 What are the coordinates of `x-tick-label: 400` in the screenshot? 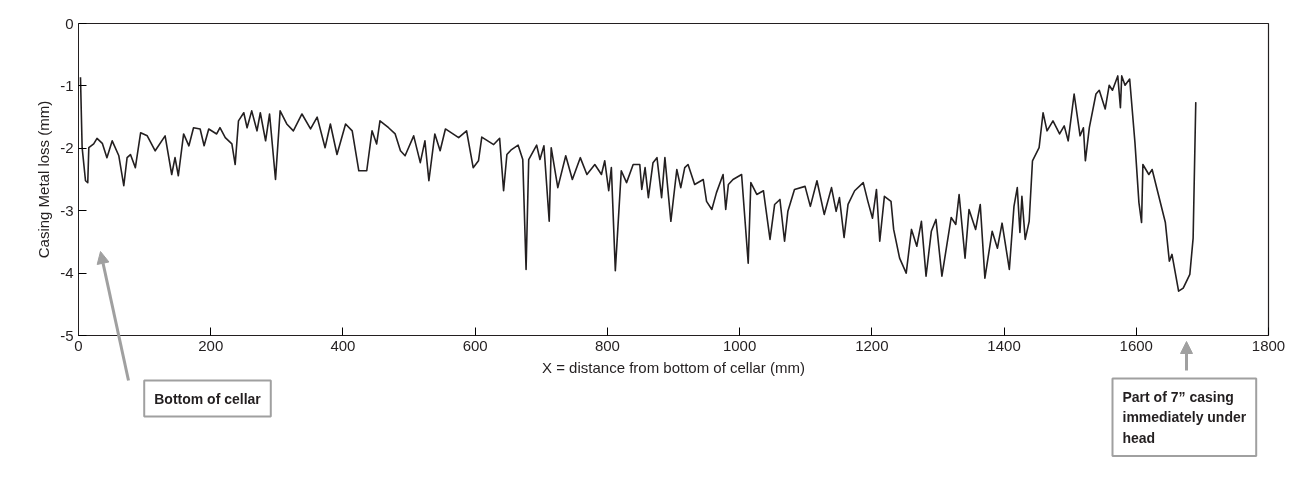 It's located at (343, 345).